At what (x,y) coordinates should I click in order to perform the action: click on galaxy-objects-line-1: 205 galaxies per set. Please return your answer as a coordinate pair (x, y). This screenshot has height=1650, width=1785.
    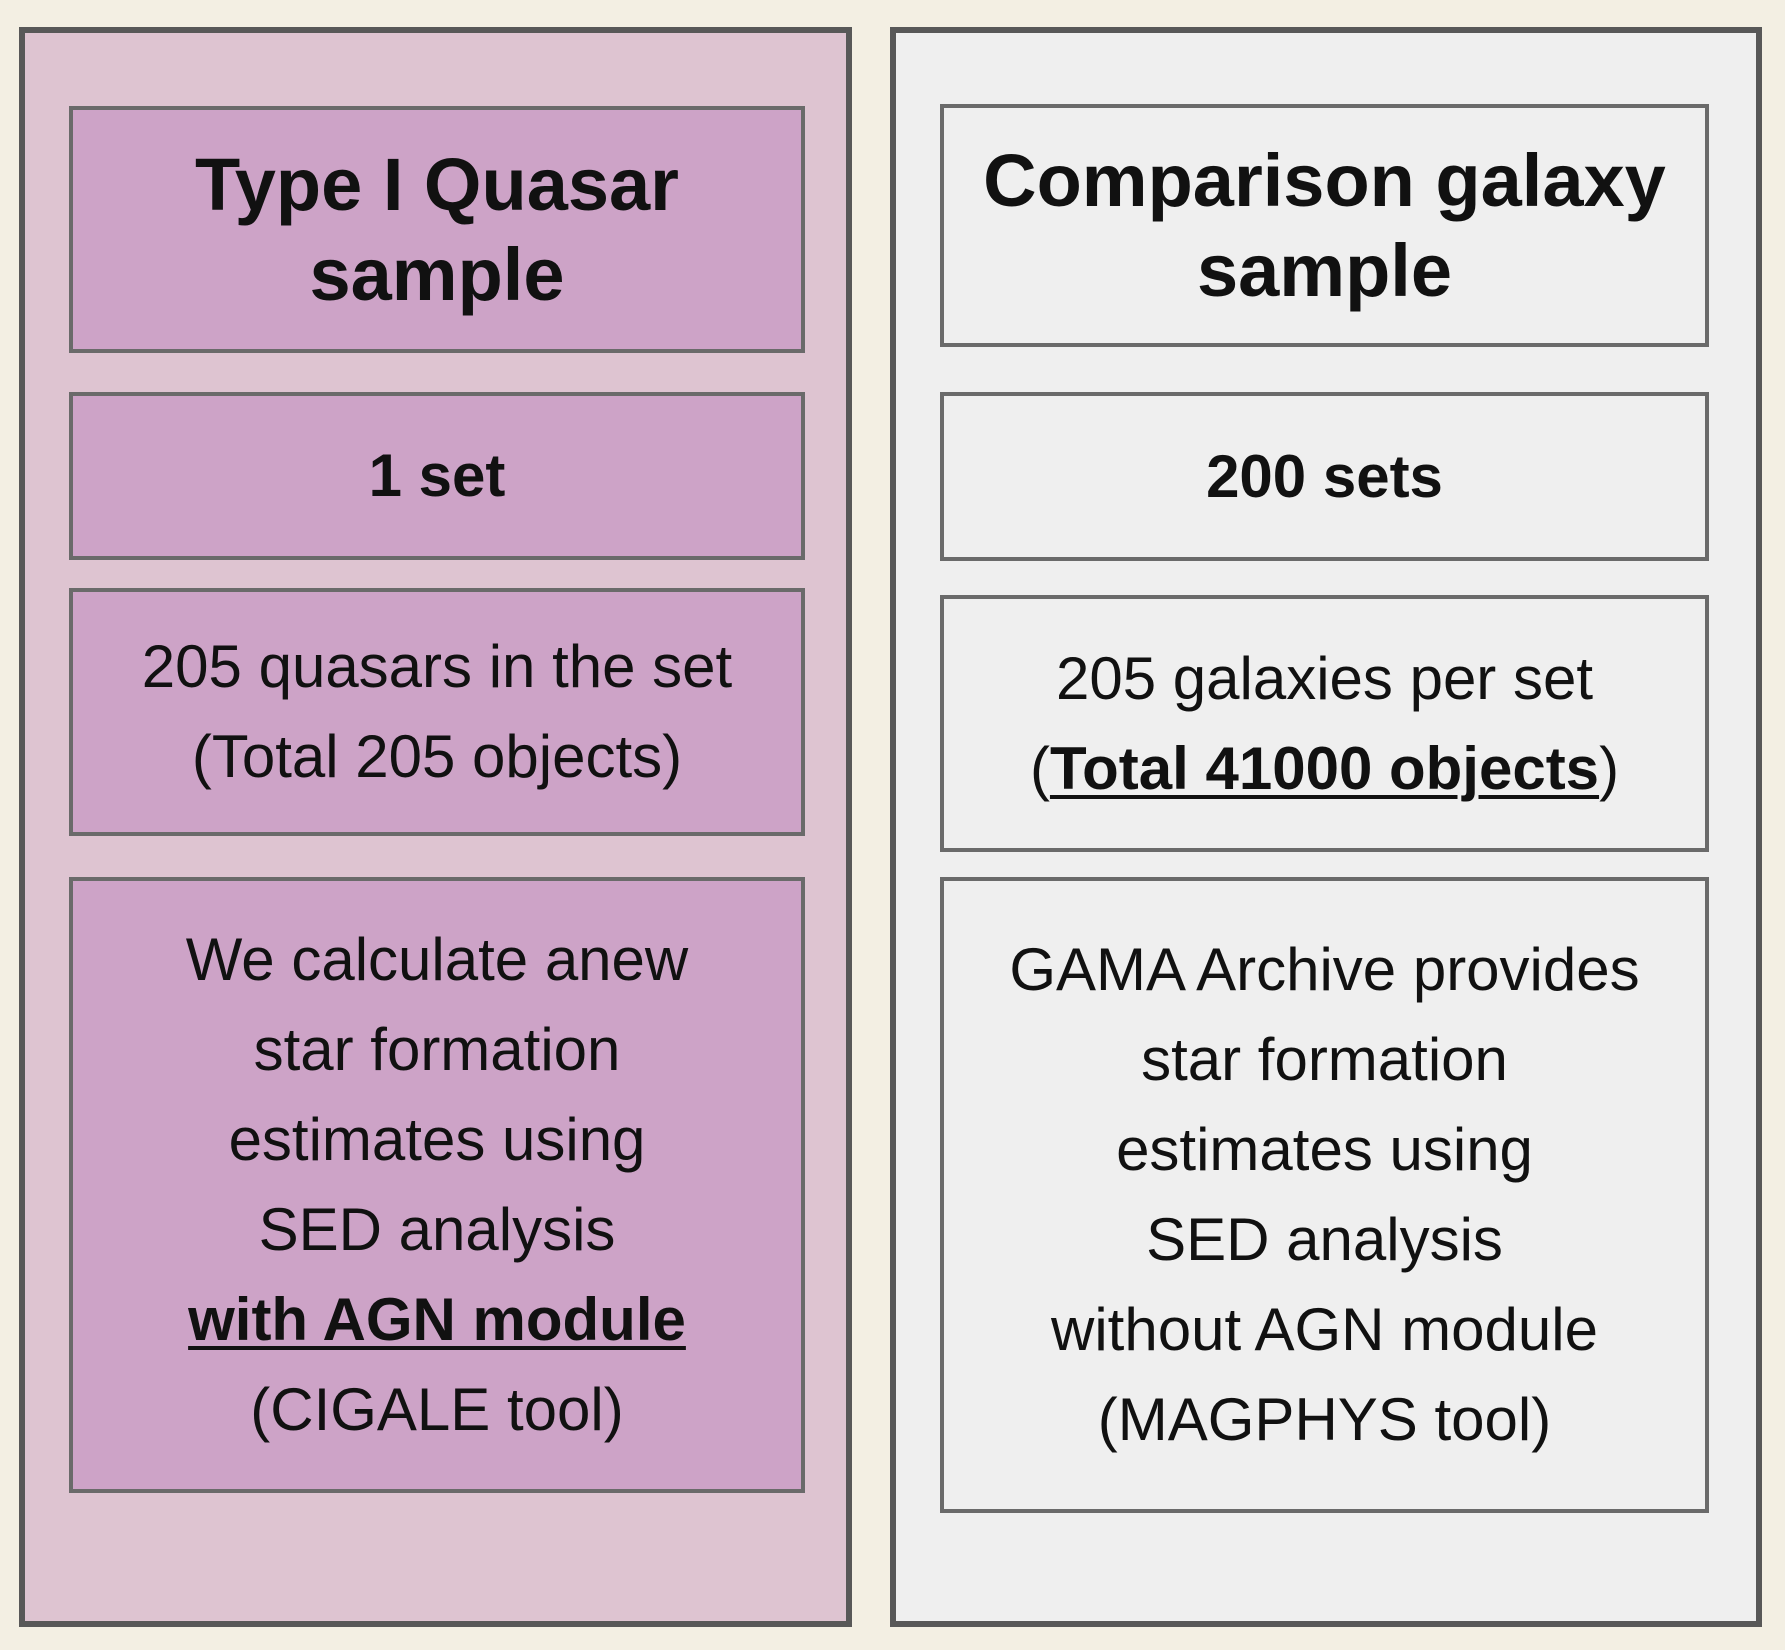
    Looking at the image, I should click on (1324, 678).